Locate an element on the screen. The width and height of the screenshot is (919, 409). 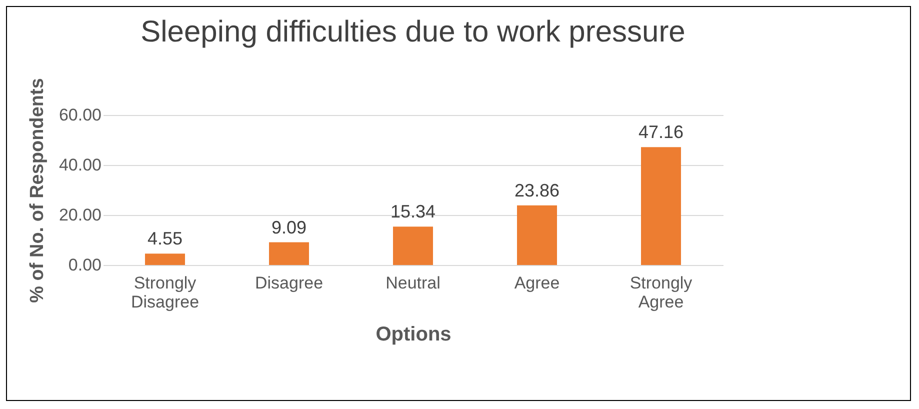
data-label: 15.34 is located at coordinates (413, 212).